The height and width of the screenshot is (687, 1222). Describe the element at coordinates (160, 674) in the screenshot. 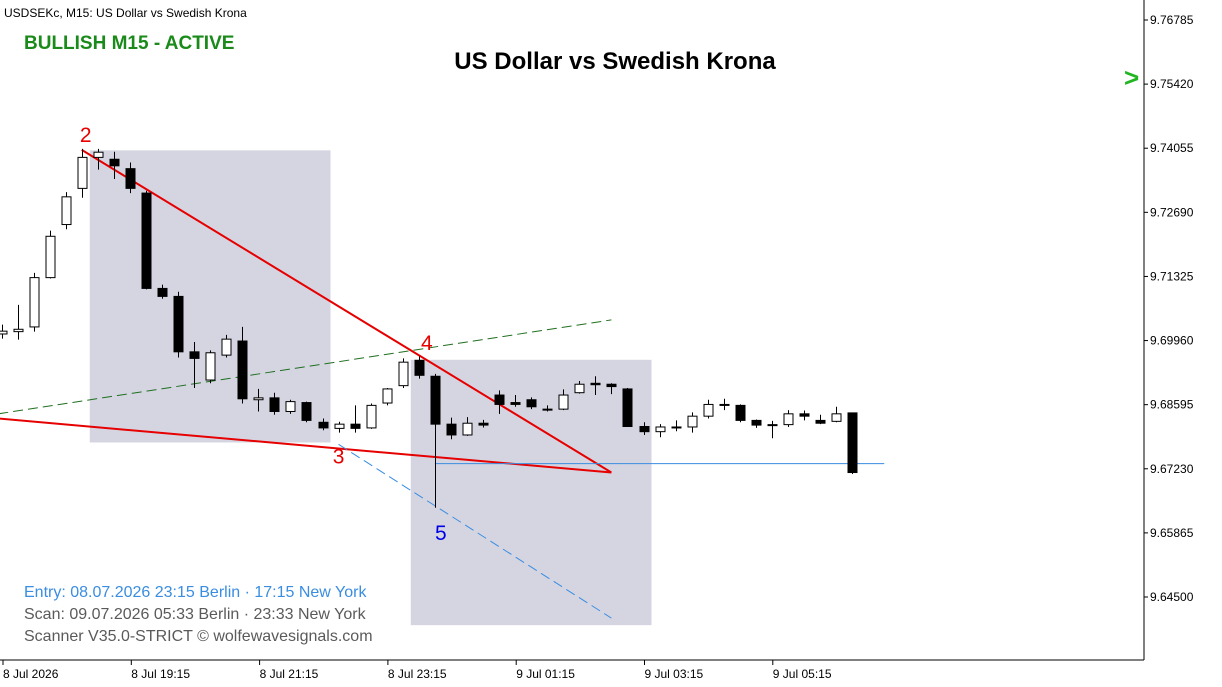

I see `x-tick-label: 8 Jul 19:15` at that location.